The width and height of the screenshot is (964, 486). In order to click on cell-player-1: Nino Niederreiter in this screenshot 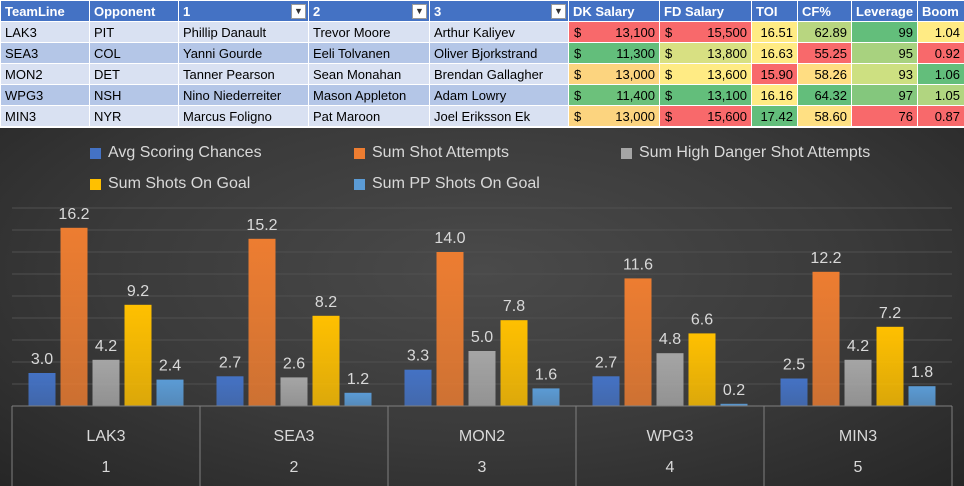, I will do `click(243, 95)`.